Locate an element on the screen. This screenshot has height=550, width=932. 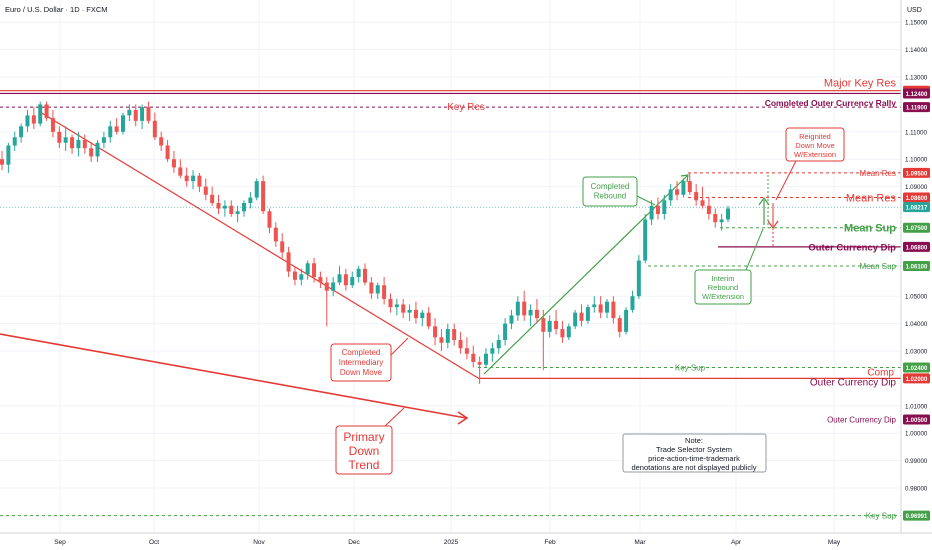
completed-rebound-box is located at coordinates (610, 191).